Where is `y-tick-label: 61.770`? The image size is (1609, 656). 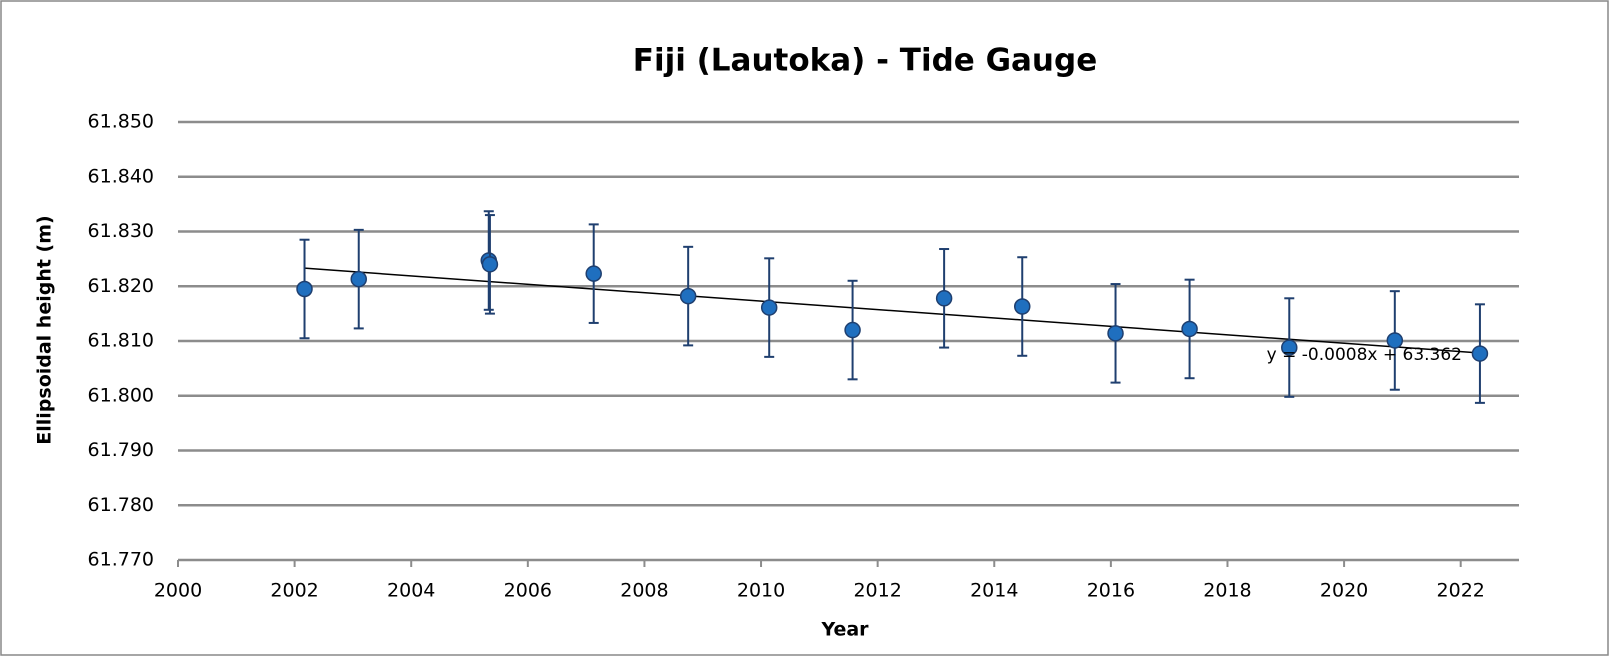 y-tick-label: 61.770 is located at coordinates (121, 560).